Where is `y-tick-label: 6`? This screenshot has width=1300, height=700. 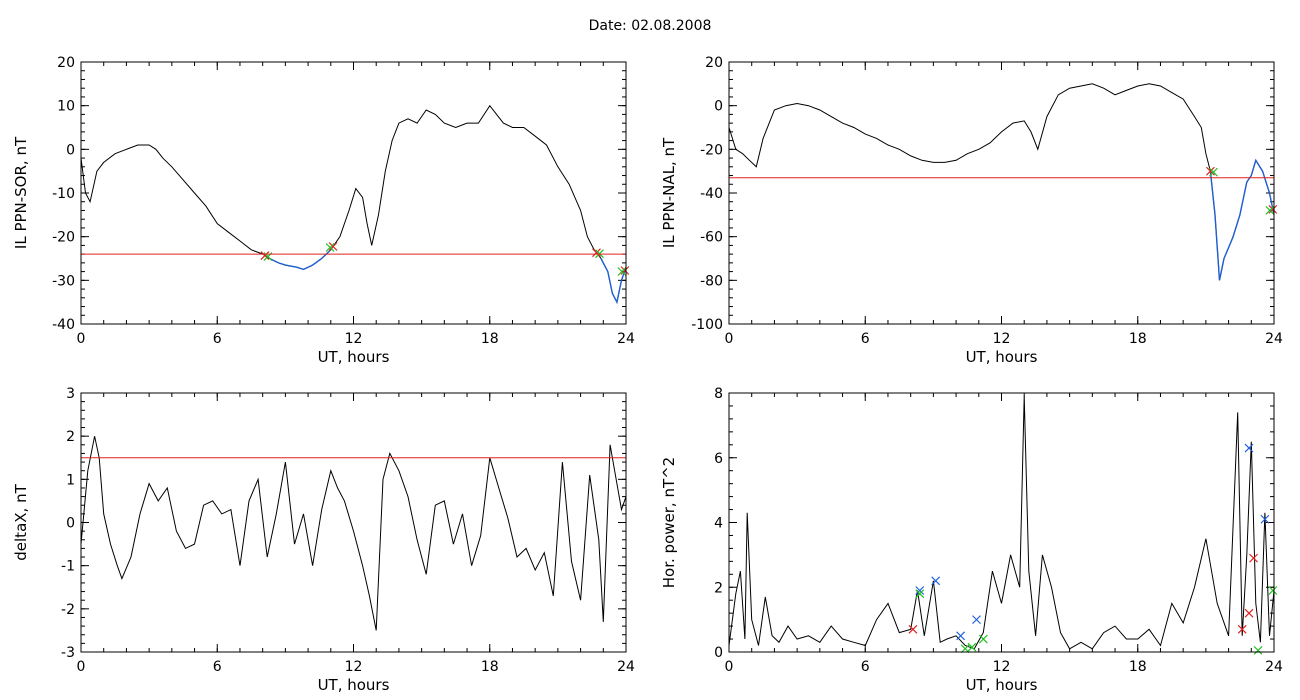
y-tick-label: 6 is located at coordinates (718, 459).